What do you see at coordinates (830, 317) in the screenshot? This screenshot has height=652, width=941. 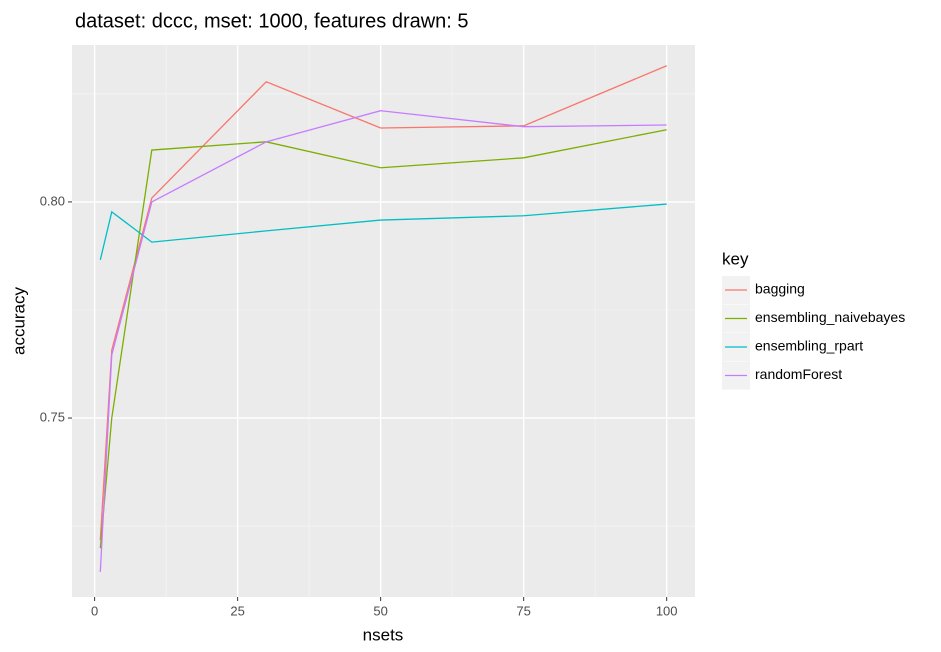 I see `legend-label: ensembling_naivebayes` at bounding box center [830, 317].